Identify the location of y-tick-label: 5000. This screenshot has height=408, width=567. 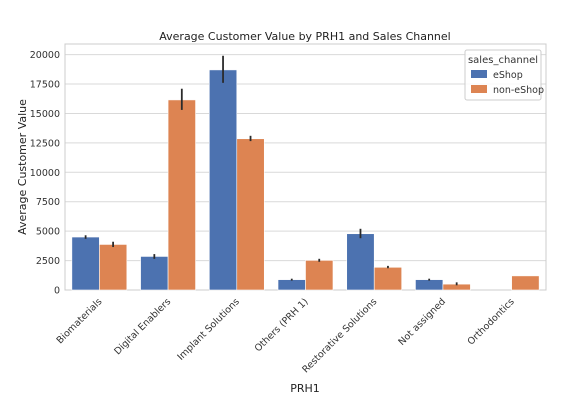
(48, 232).